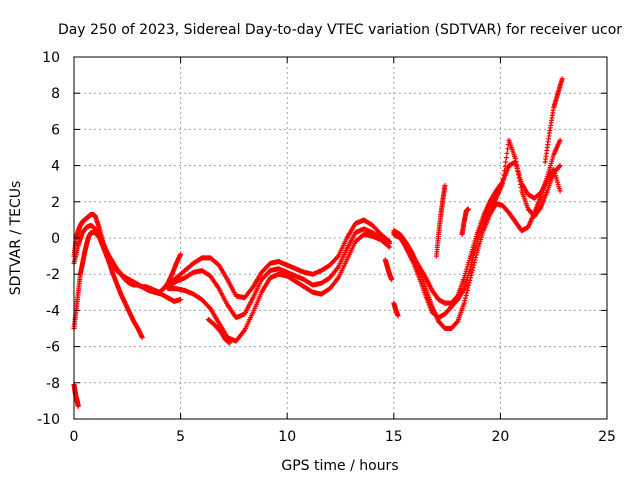 Image resolution: width=640 pixels, height=484 pixels. I want to click on y-tick-label: 6, so click(55, 130).